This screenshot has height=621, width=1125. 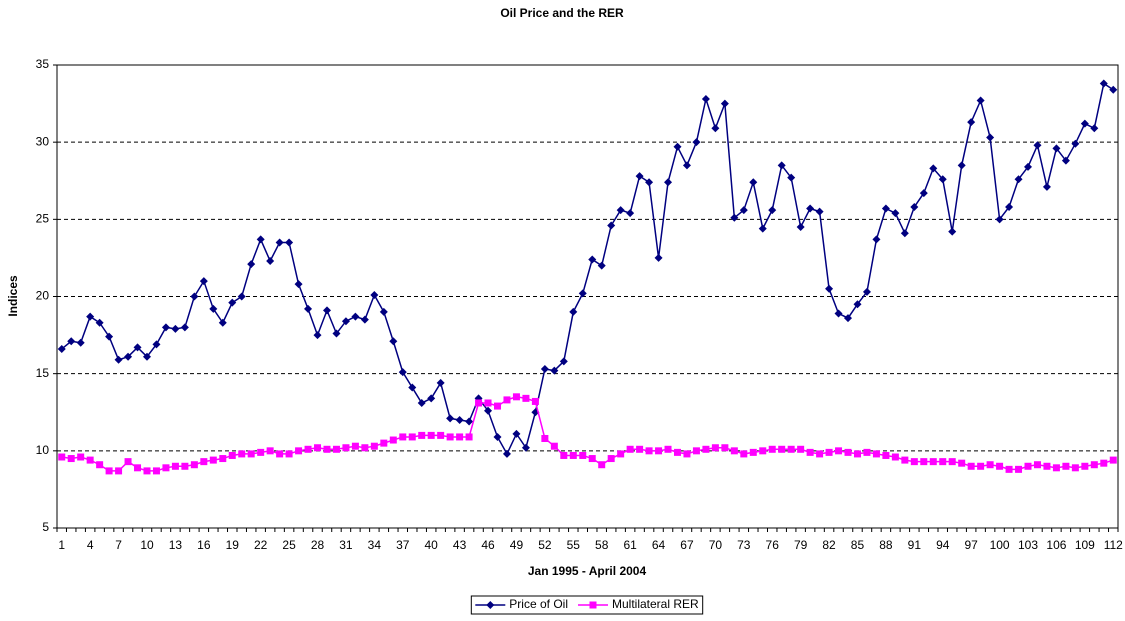 I want to click on x-tick-label: 28, so click(x=318, y=545).